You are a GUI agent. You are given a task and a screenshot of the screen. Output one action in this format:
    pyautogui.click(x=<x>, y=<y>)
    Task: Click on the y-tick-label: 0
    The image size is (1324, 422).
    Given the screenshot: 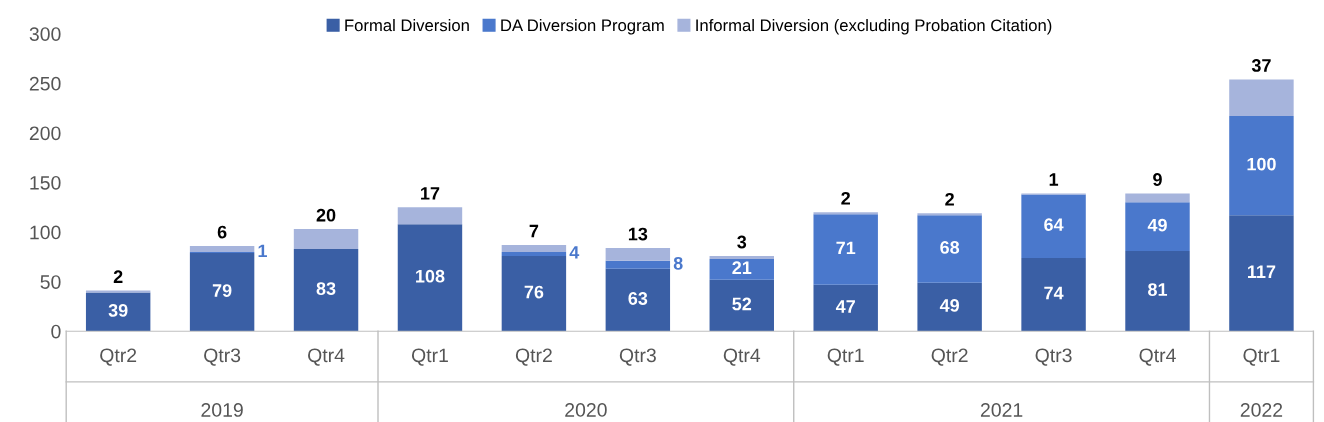 What is the action you would take?
    pyautogui.click(x=56, y=331)
    